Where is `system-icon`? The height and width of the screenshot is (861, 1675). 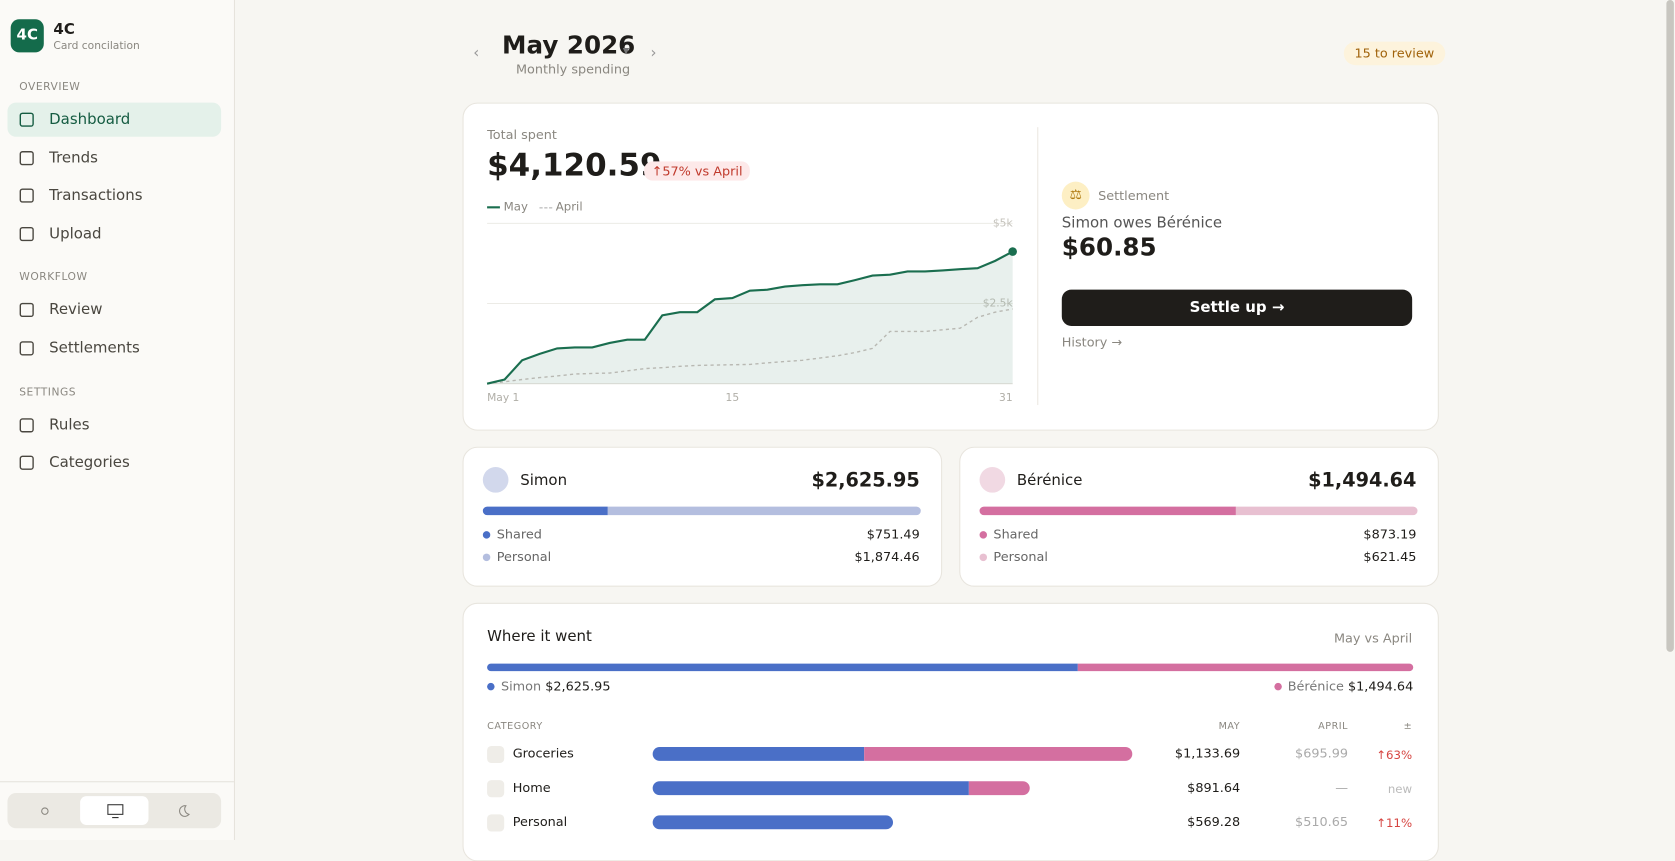 system-icon is located at coordinates (115, 811).